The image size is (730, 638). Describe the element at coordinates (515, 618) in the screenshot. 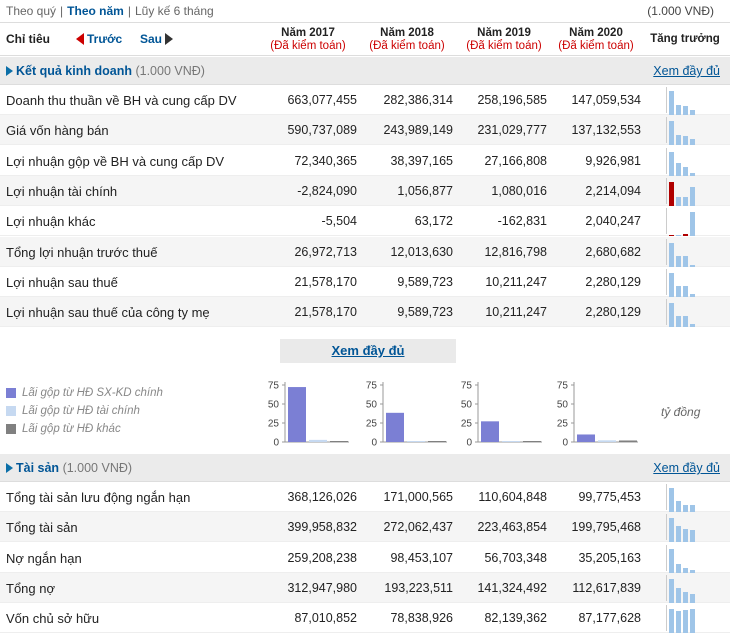

I see `cell-value: 82,139,362` at that location.